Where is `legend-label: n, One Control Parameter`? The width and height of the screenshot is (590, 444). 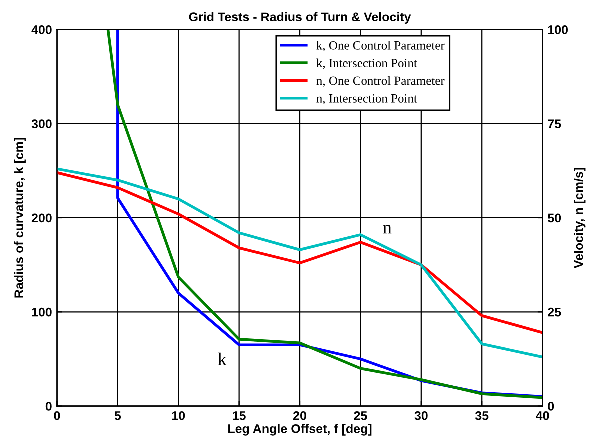 legend-label: n, One Control Parameter is located at coordinates (380, 81).